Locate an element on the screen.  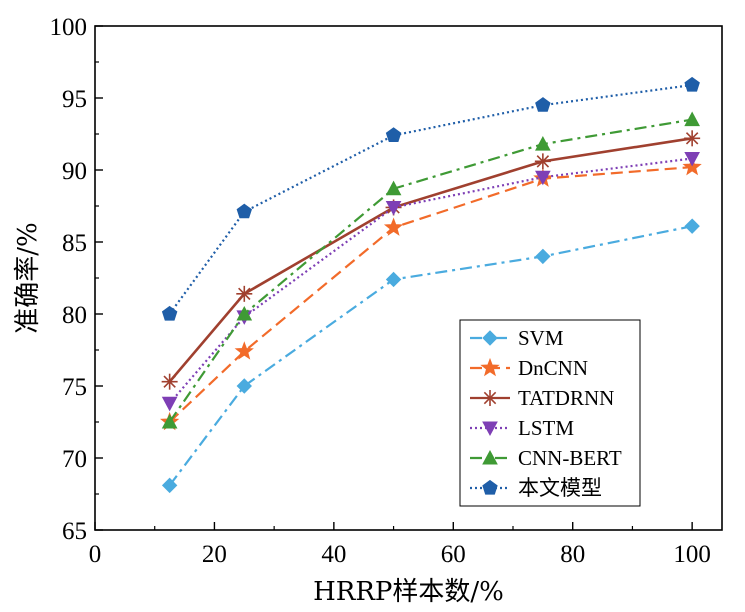
y-tick-label: 100 is located at coordinates (69, 27).